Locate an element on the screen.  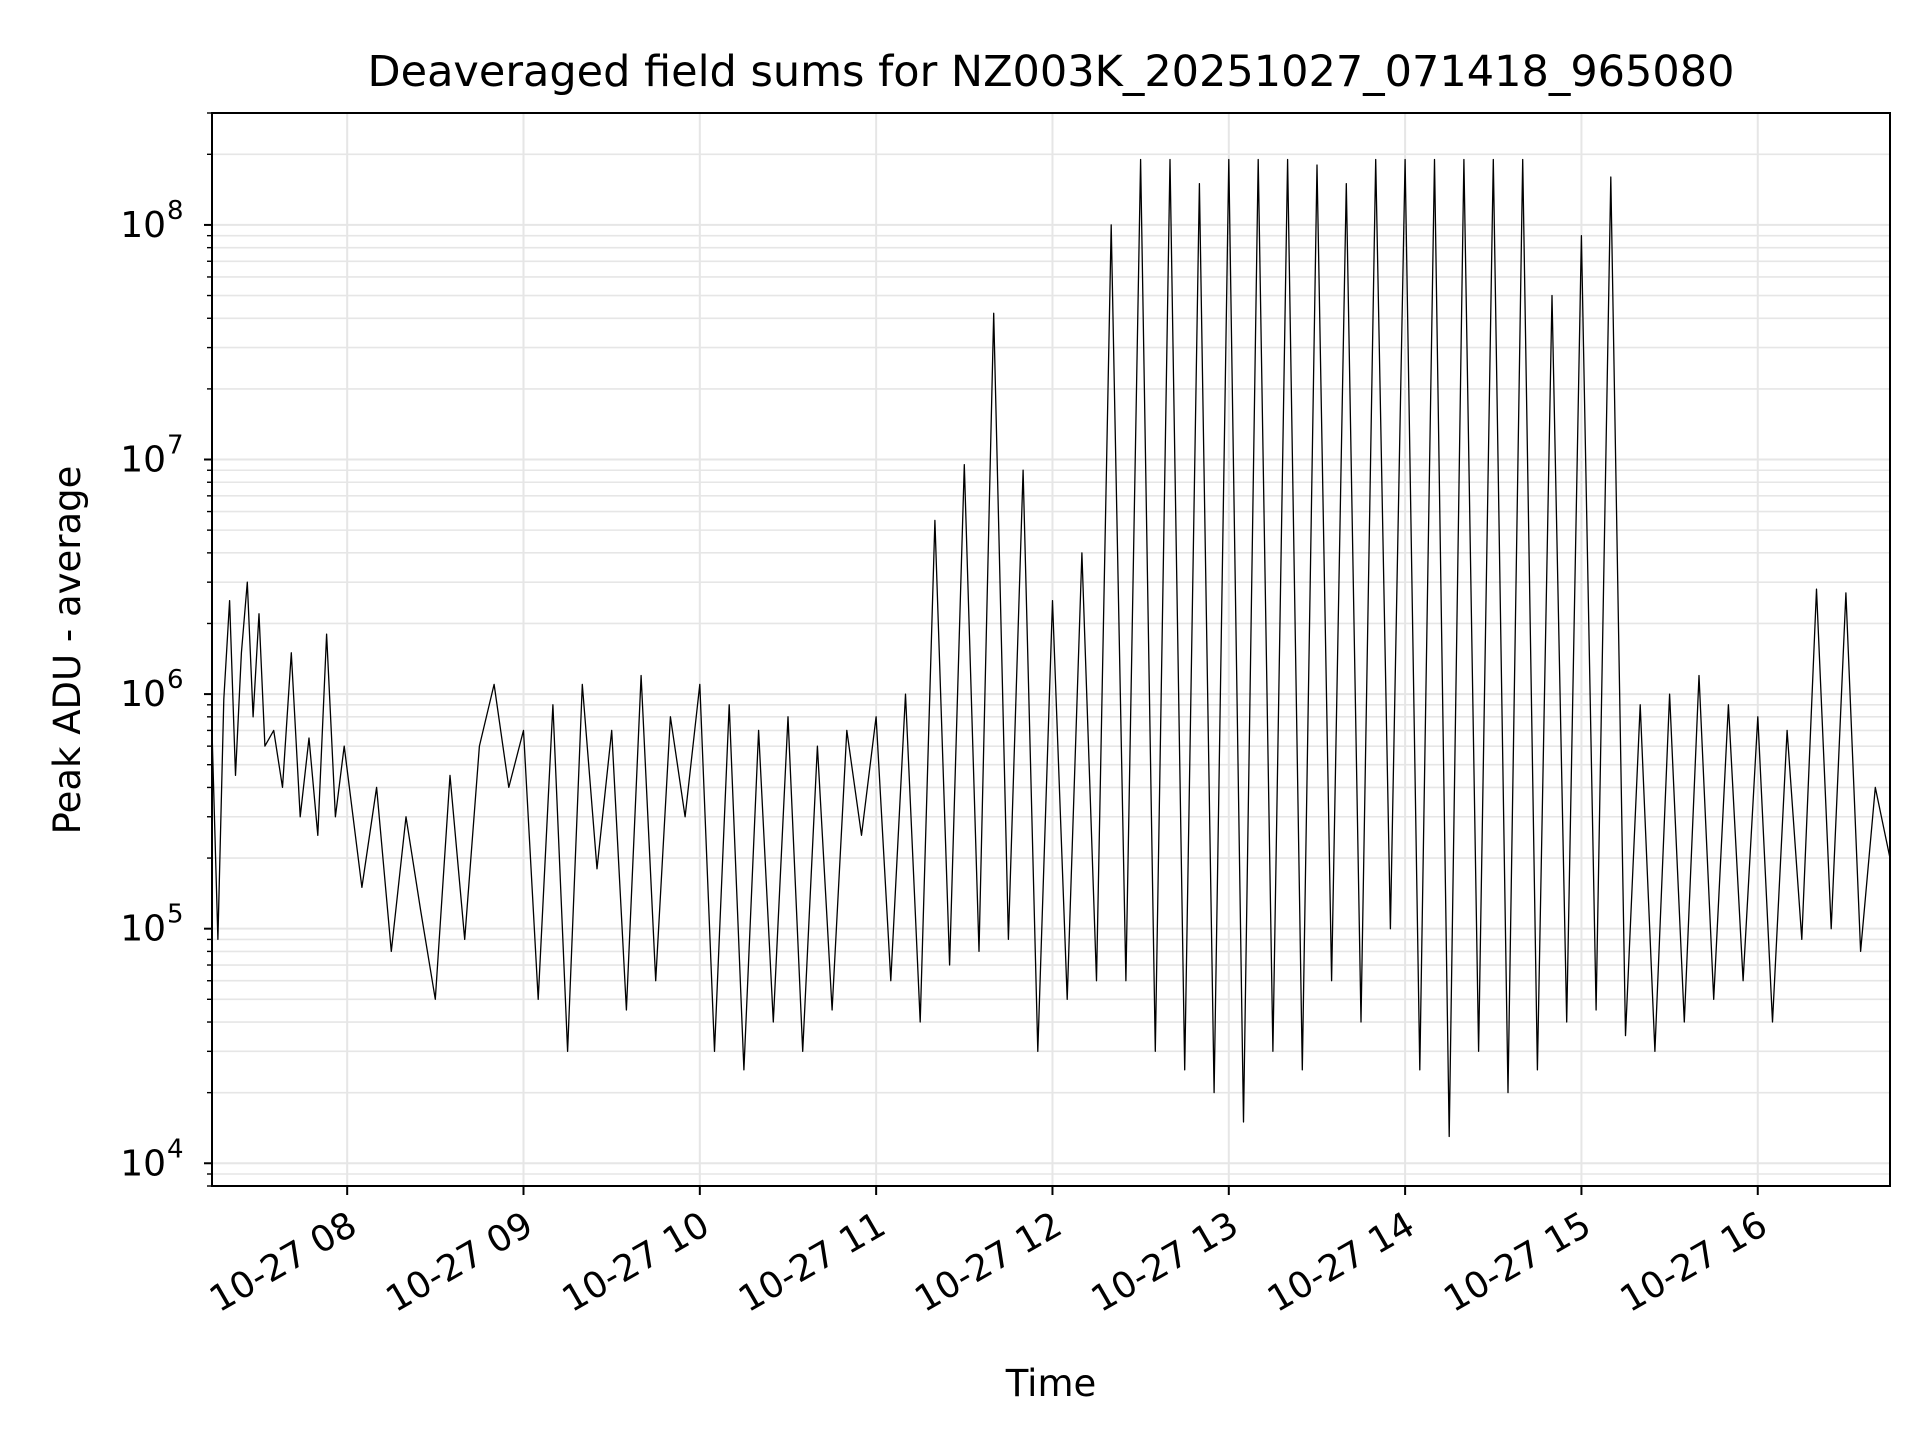
x-axis-label: Time is located at coordinates (1051, 1383).